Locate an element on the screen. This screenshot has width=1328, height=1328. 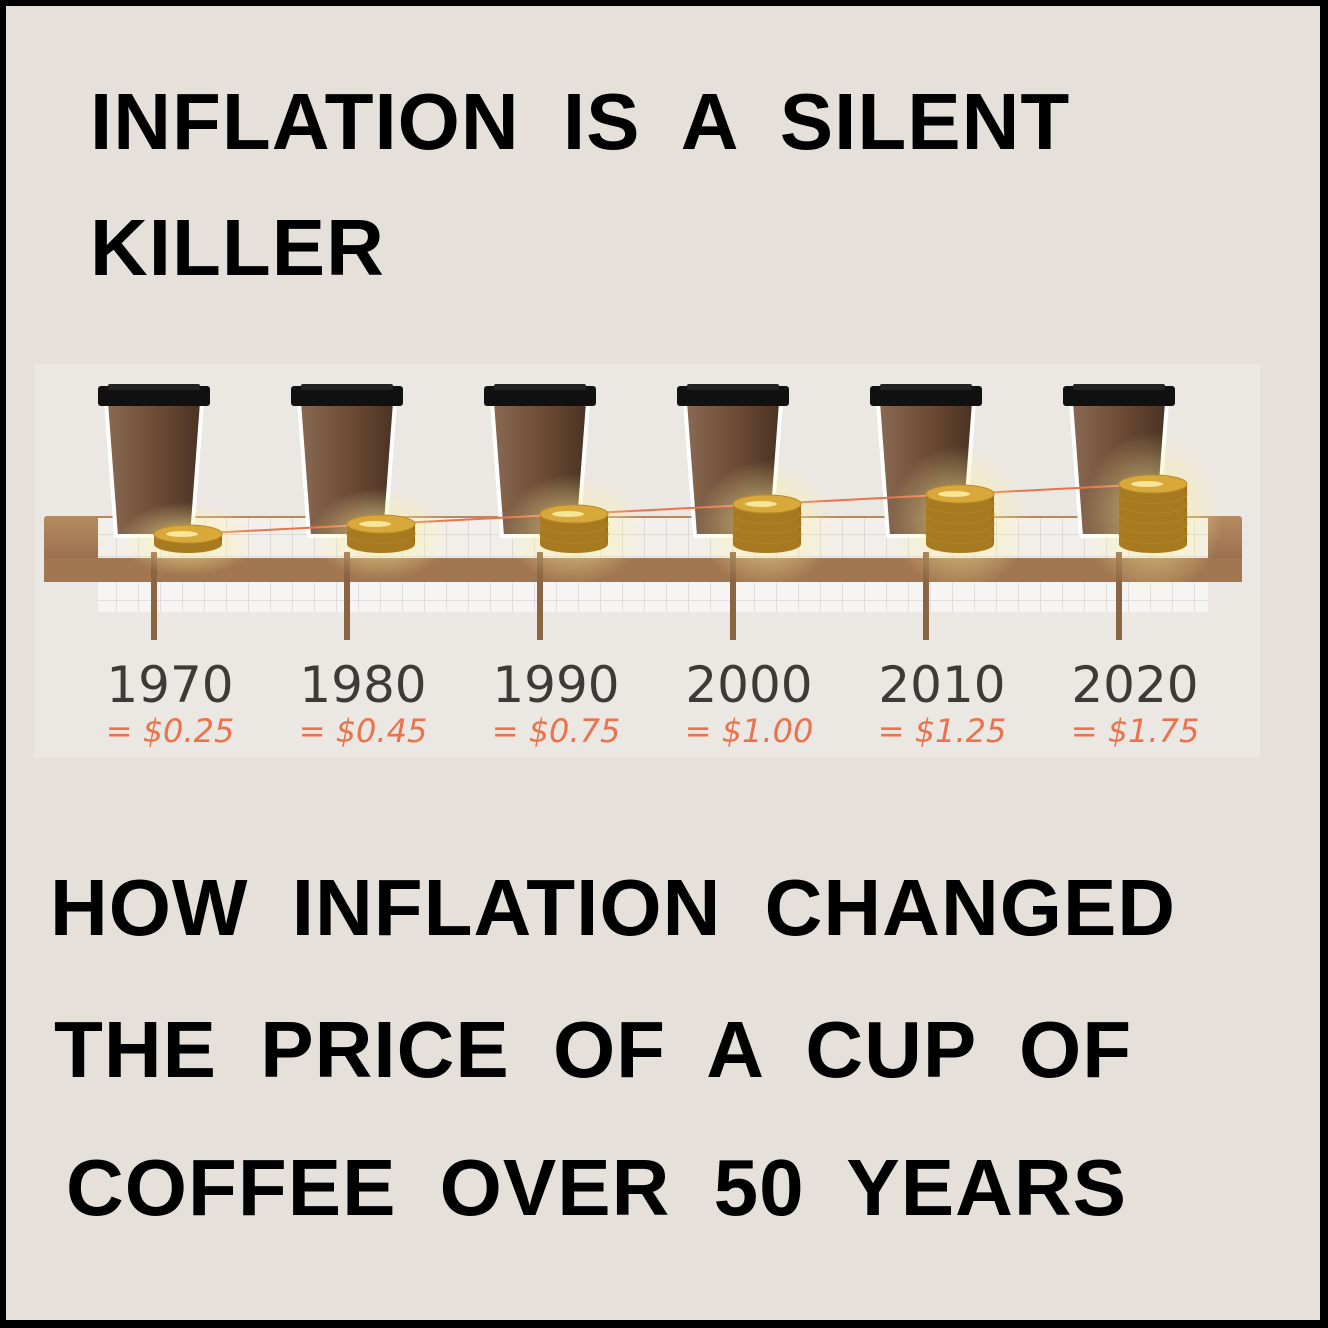
shelf-front is located at coordinates (643, 570).